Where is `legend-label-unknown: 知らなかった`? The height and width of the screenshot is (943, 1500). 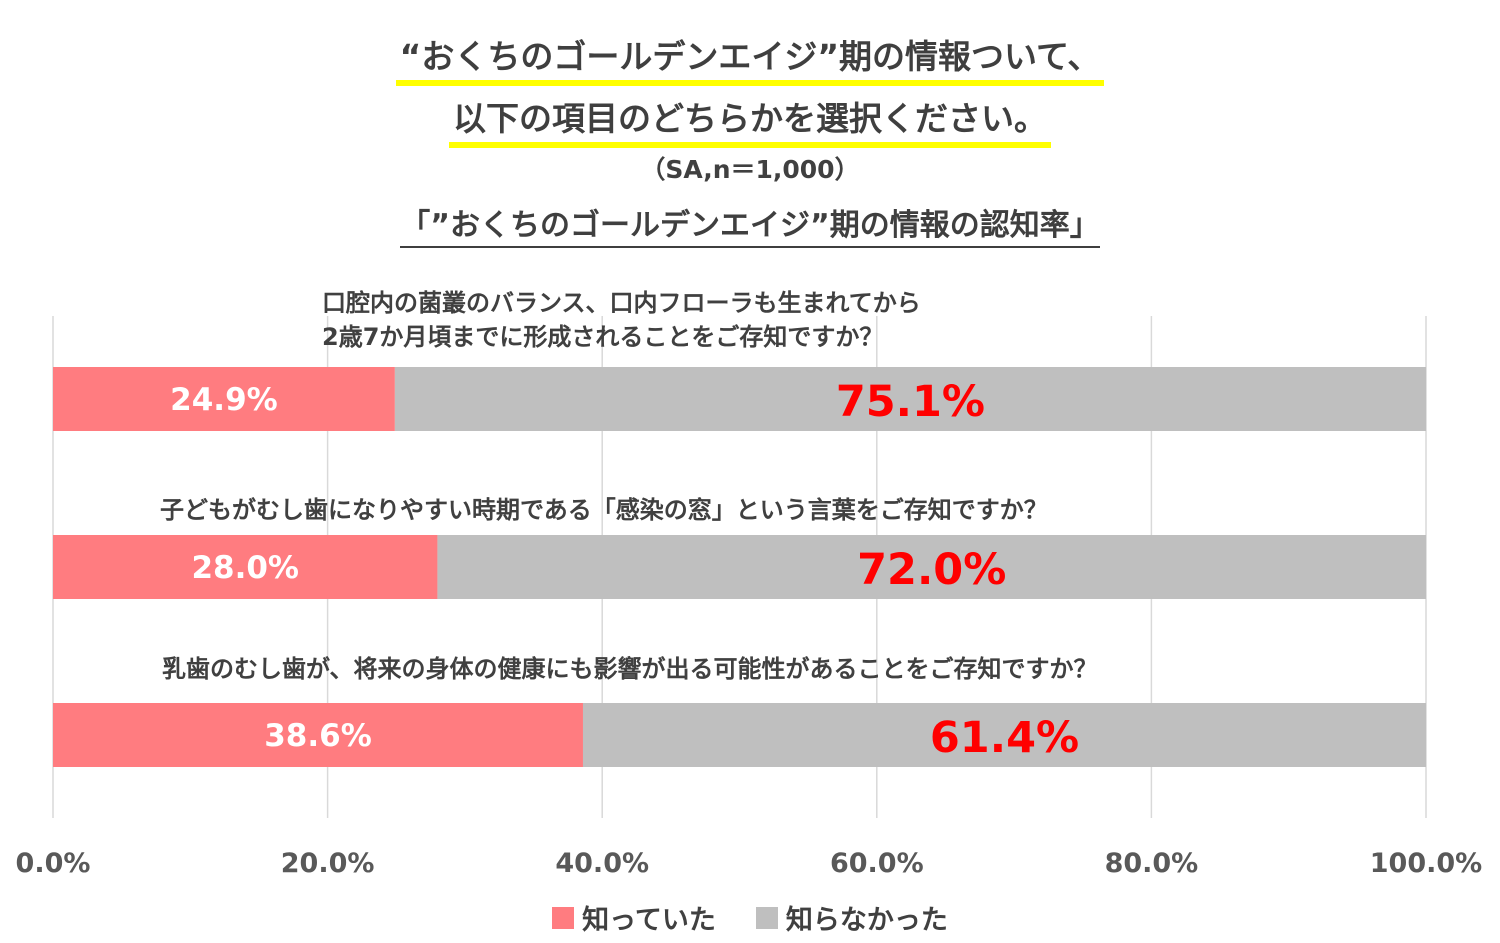 legend-label-unknown: 知らなかった is located at coordinates (866, 920).